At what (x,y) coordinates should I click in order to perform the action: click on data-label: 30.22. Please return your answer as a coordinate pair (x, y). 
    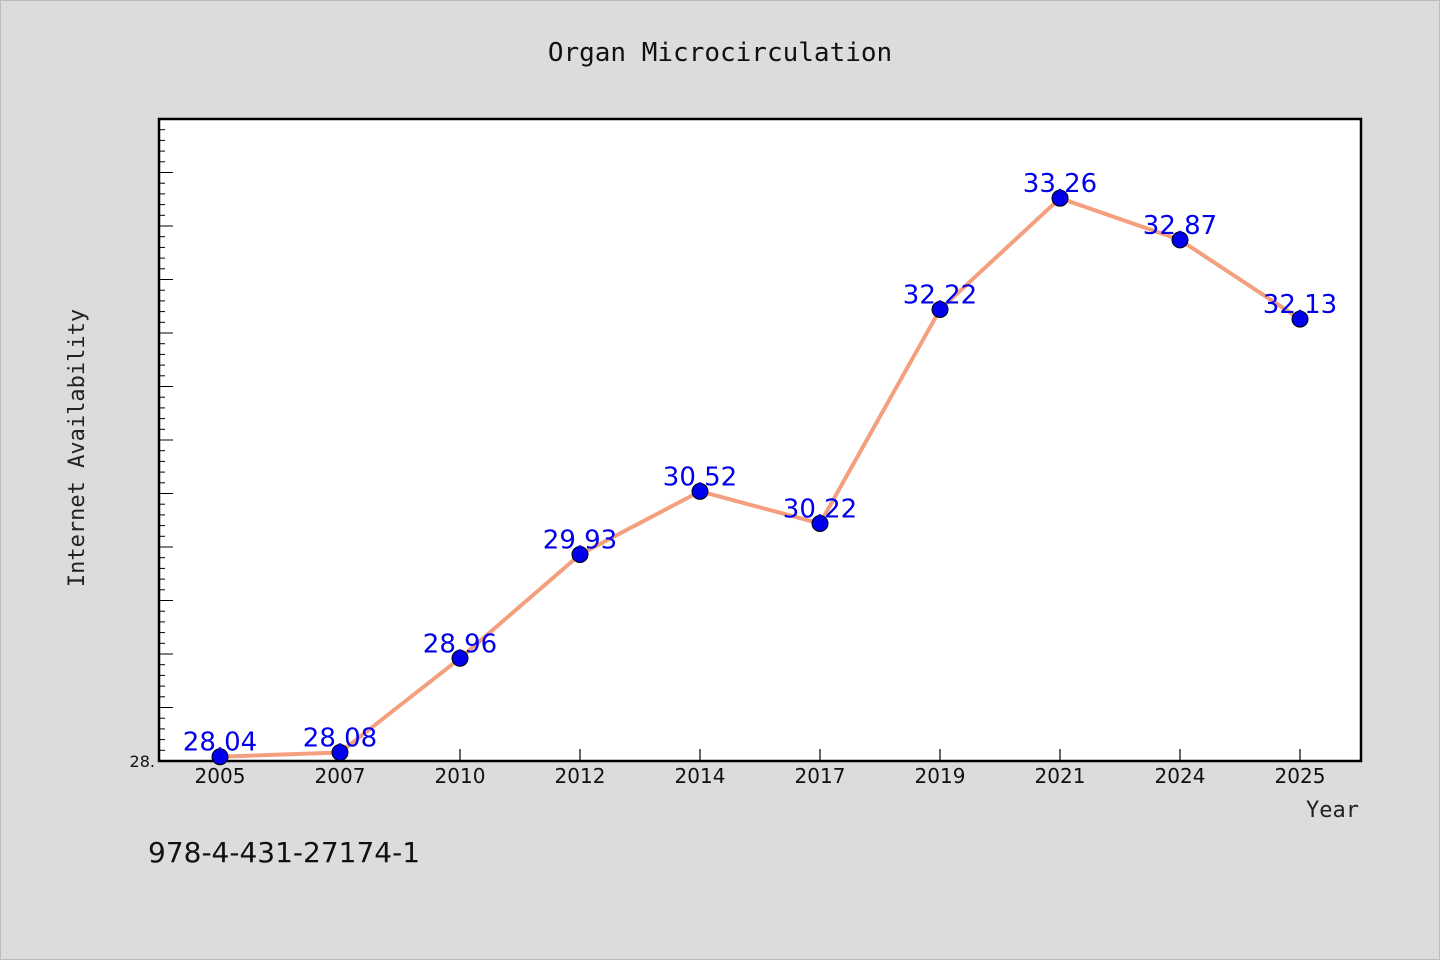
    Looking at the image, I should click on (820, 509).